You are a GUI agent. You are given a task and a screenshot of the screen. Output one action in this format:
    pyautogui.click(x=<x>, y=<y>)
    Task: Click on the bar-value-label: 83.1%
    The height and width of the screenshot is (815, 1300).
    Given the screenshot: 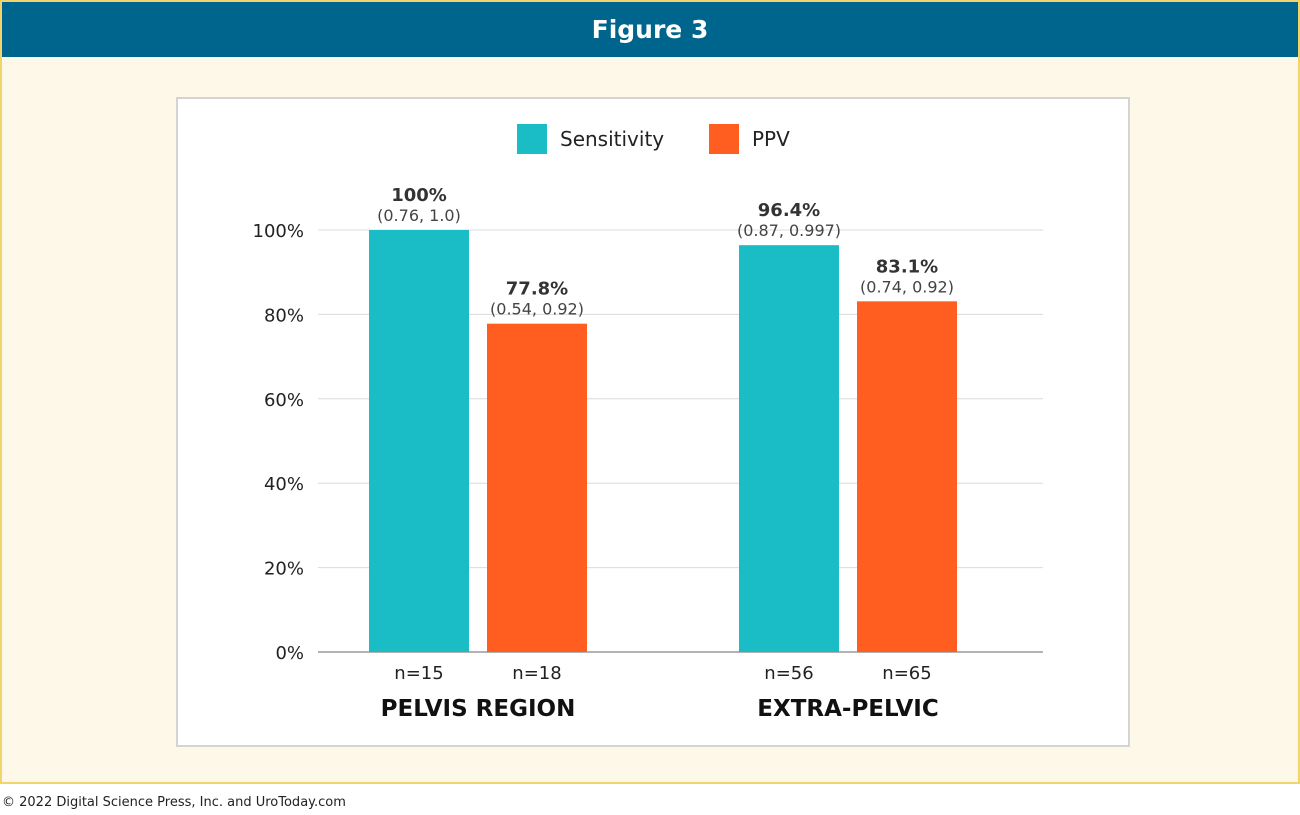 What is the action you would take?
    pyautogui.click(x=907, y=266)
    